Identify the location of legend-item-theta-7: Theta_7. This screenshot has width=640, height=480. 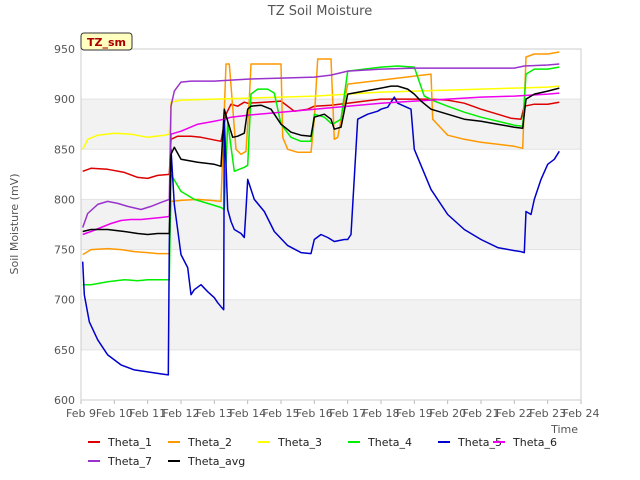
(120, 461).